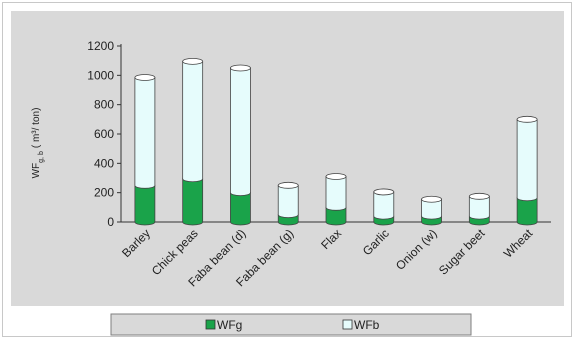 The image size is (576, 341). I want to click on y-tick-label: 800, so click(104, 105).